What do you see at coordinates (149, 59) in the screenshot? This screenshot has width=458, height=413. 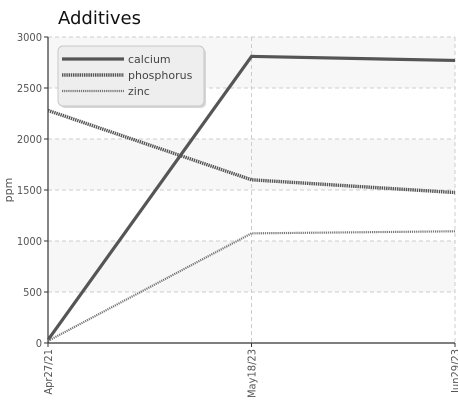 I see `legend-label-calcium: calcium` at bounding box center [149, 59].